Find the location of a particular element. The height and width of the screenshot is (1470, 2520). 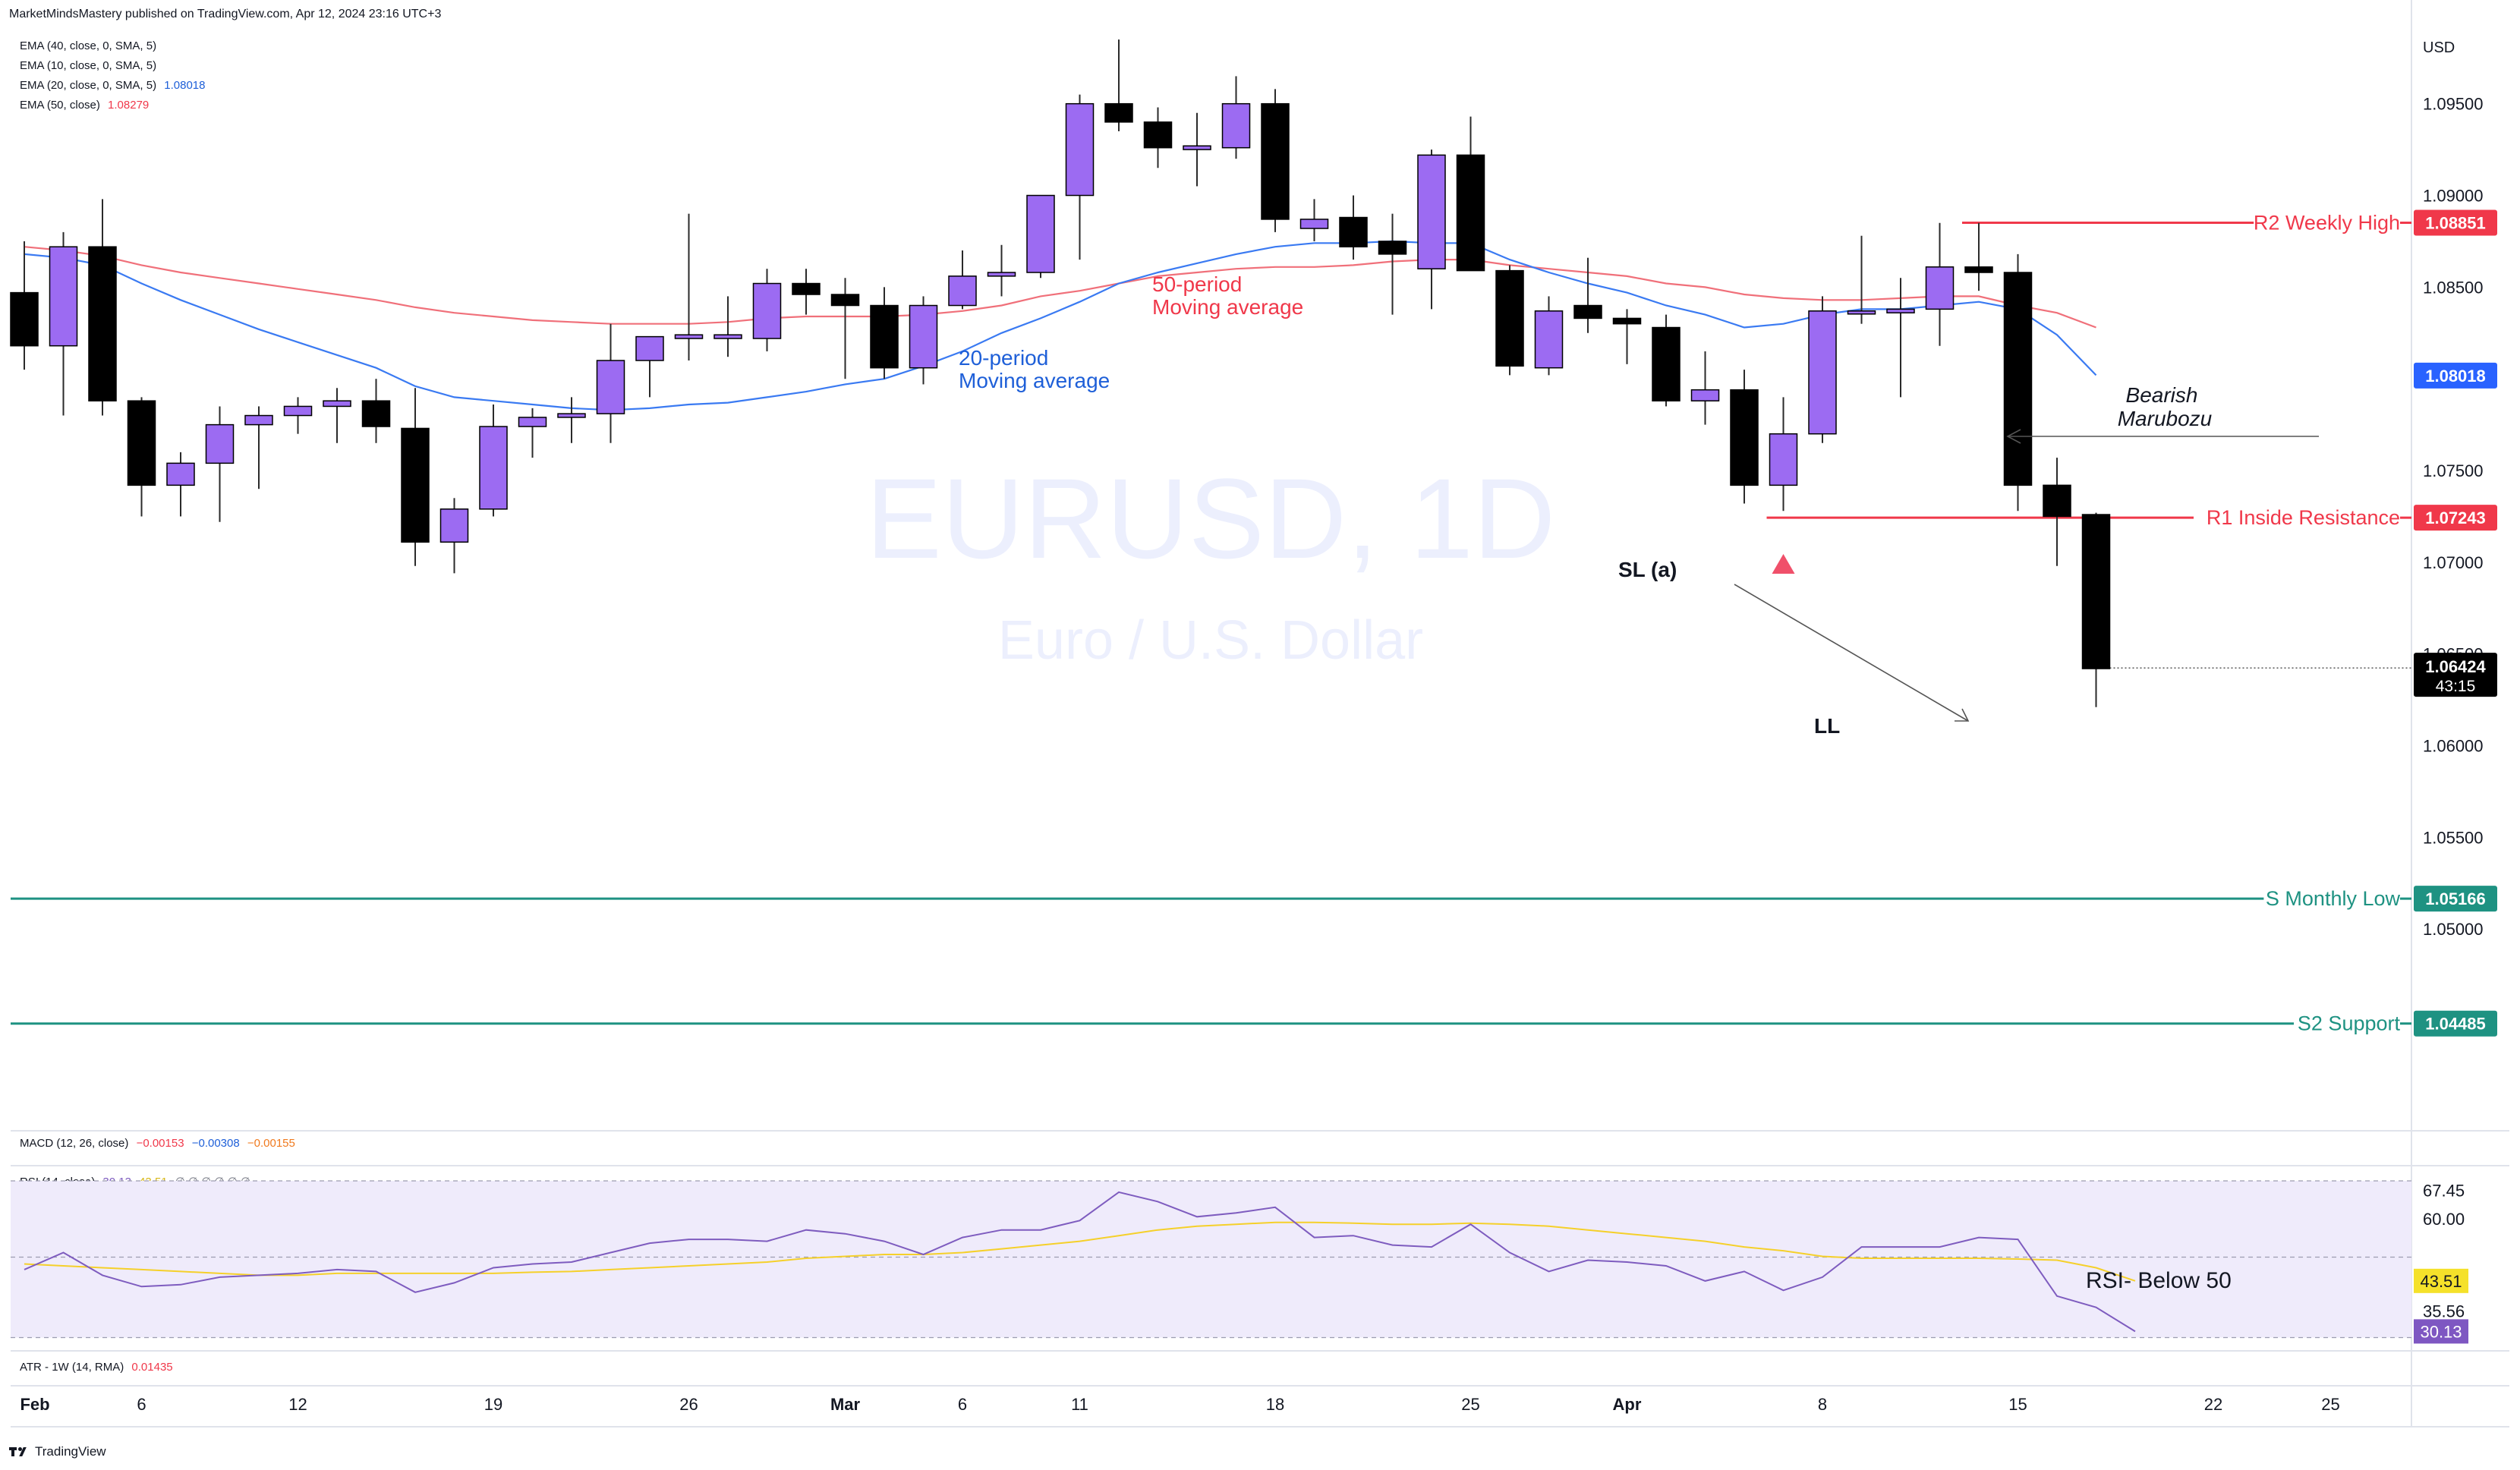

rsi-ma-tag is located at coordinates (2441, 1281).